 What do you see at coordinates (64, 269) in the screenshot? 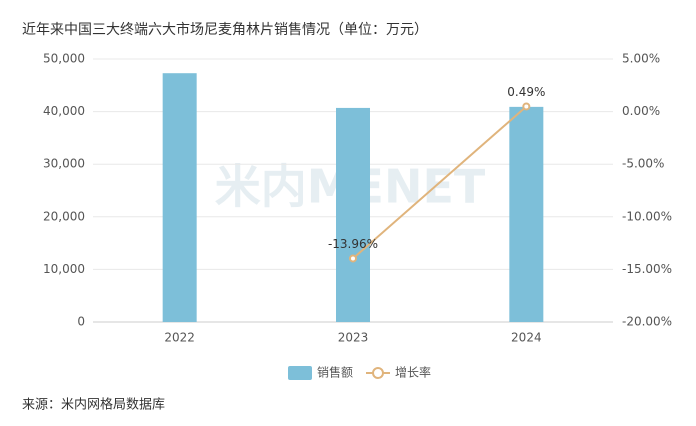
I see `y-tick-label: 10,000` at bounding box center [64, 269].